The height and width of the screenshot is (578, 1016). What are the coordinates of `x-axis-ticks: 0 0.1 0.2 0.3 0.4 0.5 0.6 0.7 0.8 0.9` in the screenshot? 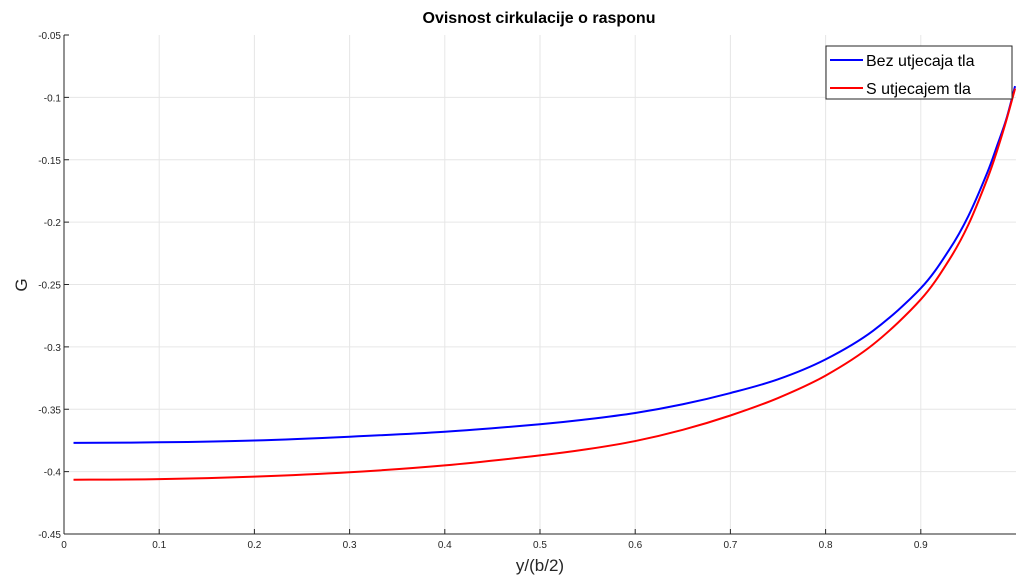 It's located at (494, 540).